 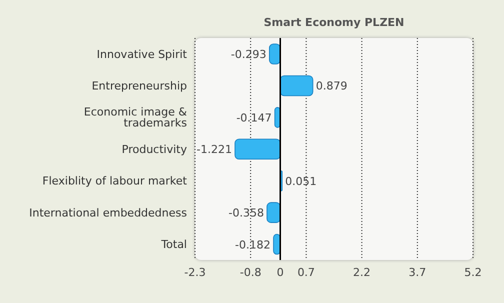 I want to click on data-label: -0.182, so click(x=253, y=245).